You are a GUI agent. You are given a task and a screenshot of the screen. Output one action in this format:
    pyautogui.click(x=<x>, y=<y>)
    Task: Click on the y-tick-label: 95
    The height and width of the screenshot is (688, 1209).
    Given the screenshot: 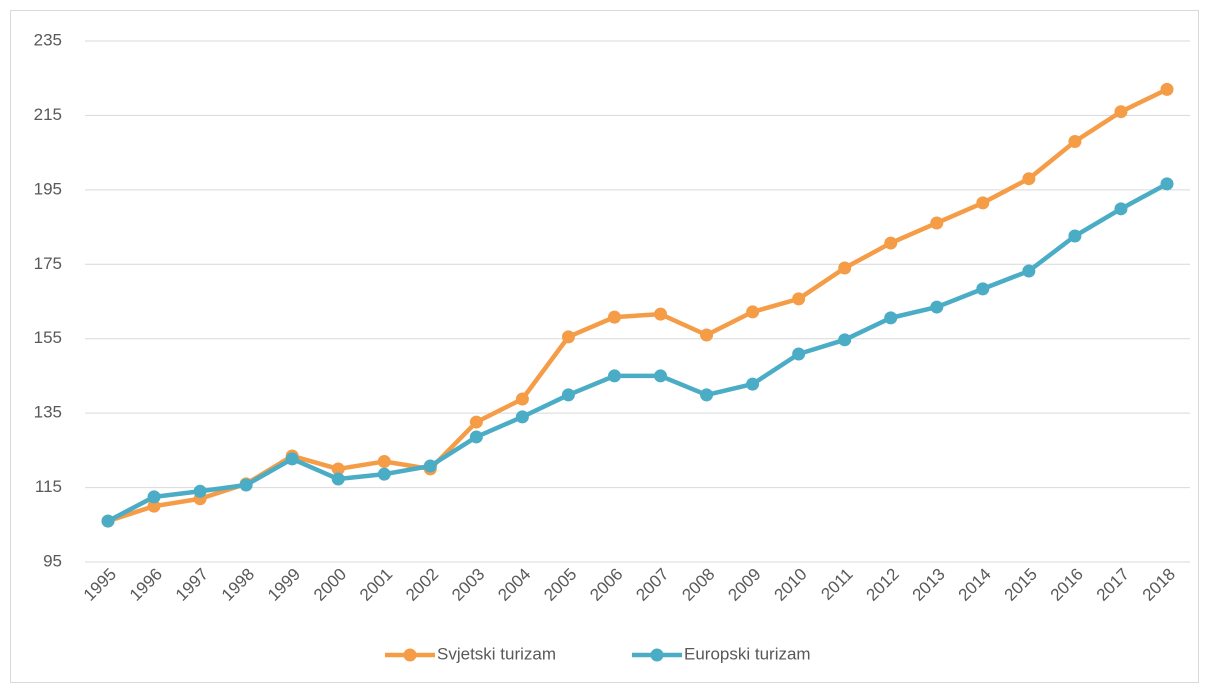 What is the action you would take?
    pyautogui.click(x=52, y=560)
    